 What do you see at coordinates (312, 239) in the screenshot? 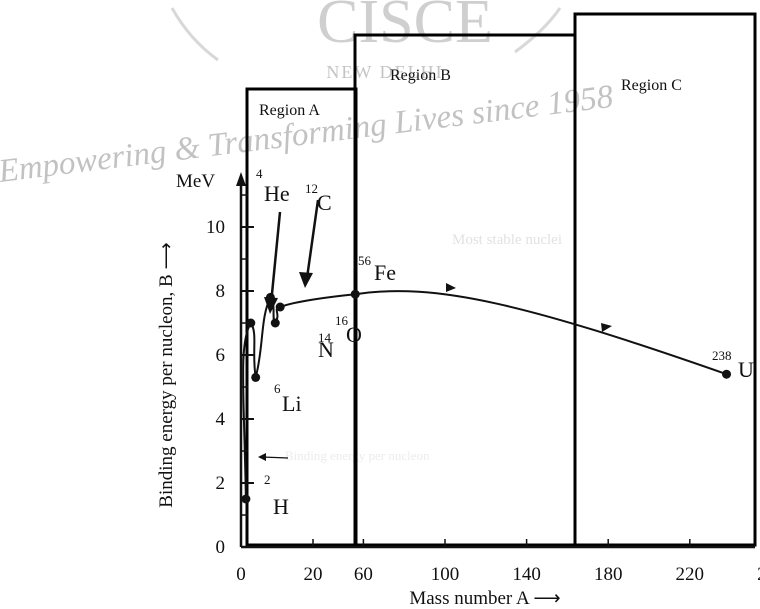
I see `c-pointer-arrow` at bounding box center [312, 239].